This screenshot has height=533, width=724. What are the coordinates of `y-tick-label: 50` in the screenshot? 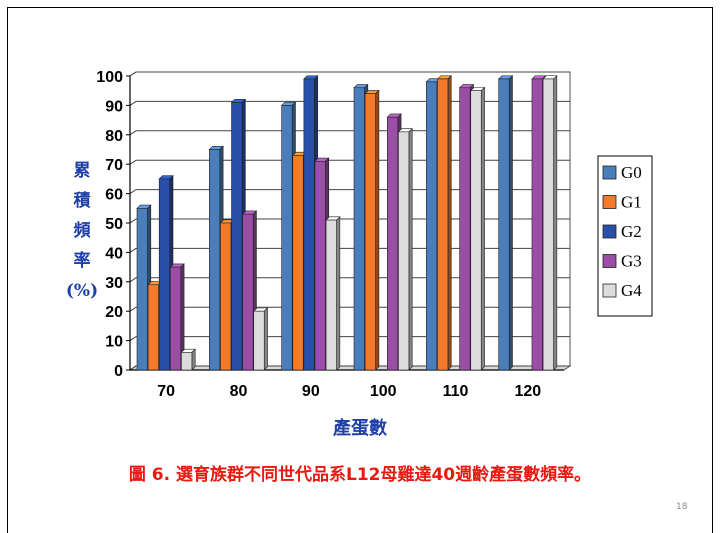 It's located at (114, 224).